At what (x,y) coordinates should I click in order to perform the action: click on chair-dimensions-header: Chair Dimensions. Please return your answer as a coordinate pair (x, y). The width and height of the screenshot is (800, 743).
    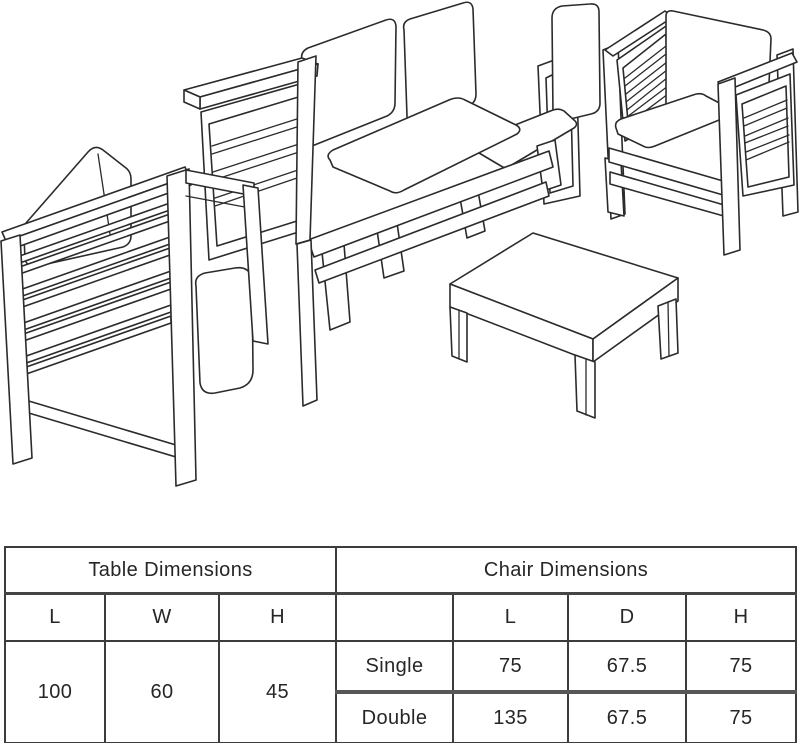
    Looking at the image, I should click on (566, 570).